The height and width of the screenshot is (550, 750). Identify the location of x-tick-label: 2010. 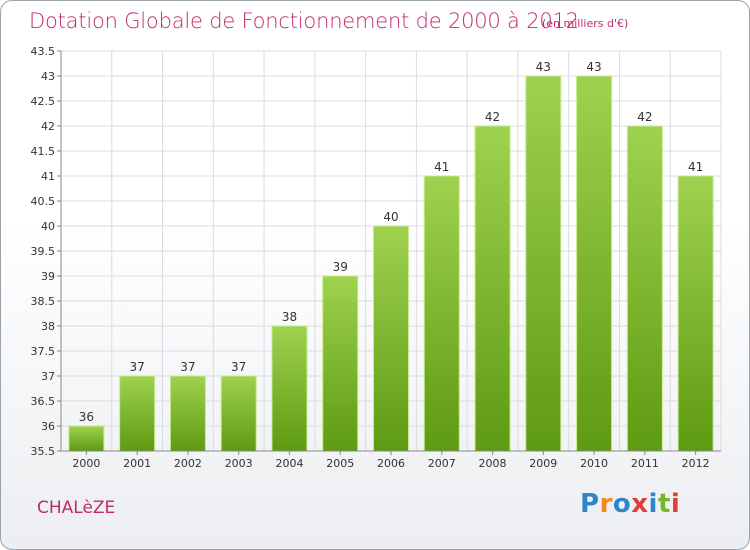
(594, 463).